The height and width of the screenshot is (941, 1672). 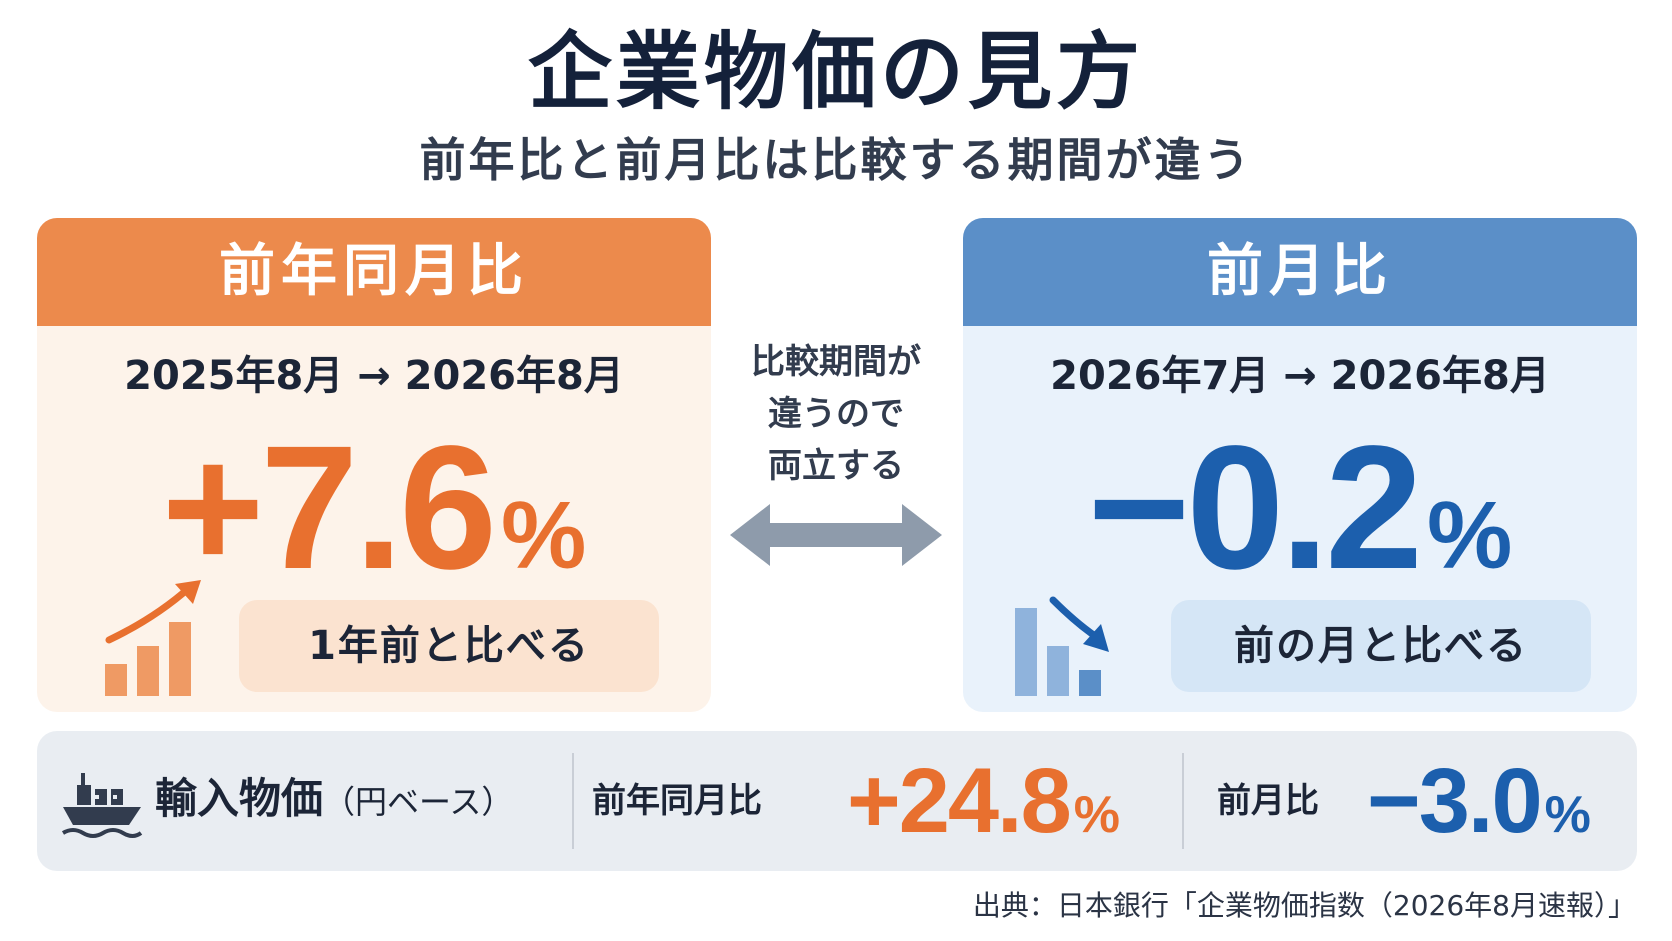 I want to click on yoy-value-number: +7.6, so click(x=329, y=508).